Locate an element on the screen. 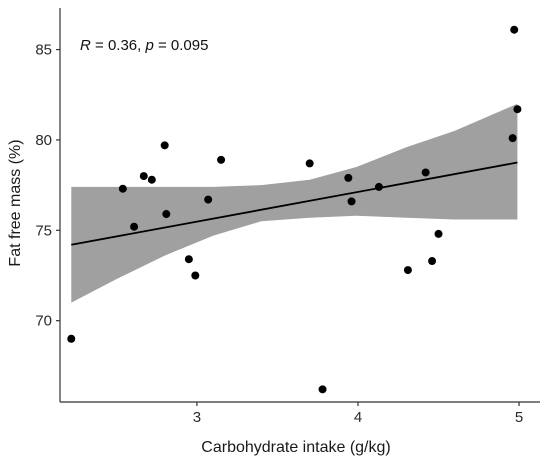  r-value: = 0.36, is located at coordinates (118, 45).